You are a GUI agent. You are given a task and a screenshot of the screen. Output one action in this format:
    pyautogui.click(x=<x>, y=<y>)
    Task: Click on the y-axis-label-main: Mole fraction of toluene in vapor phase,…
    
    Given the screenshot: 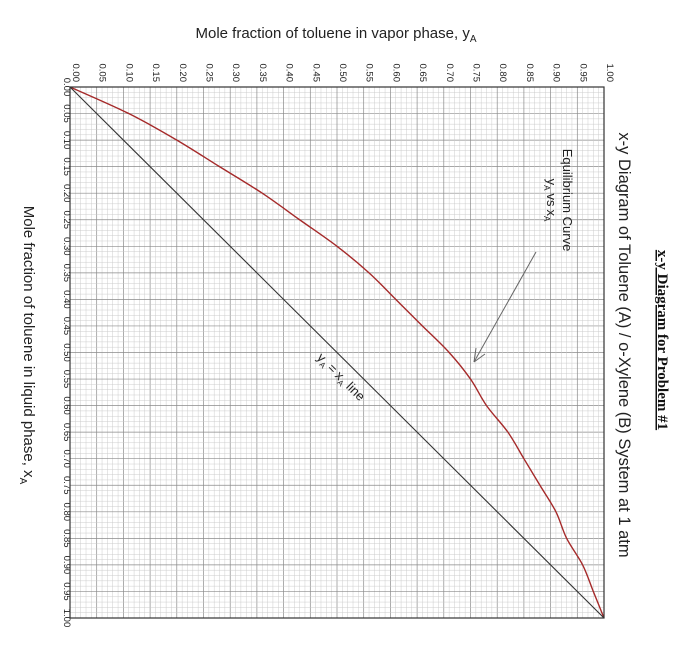 What is the action you would take?
    pyautogui.click(x=332, y=33)
    